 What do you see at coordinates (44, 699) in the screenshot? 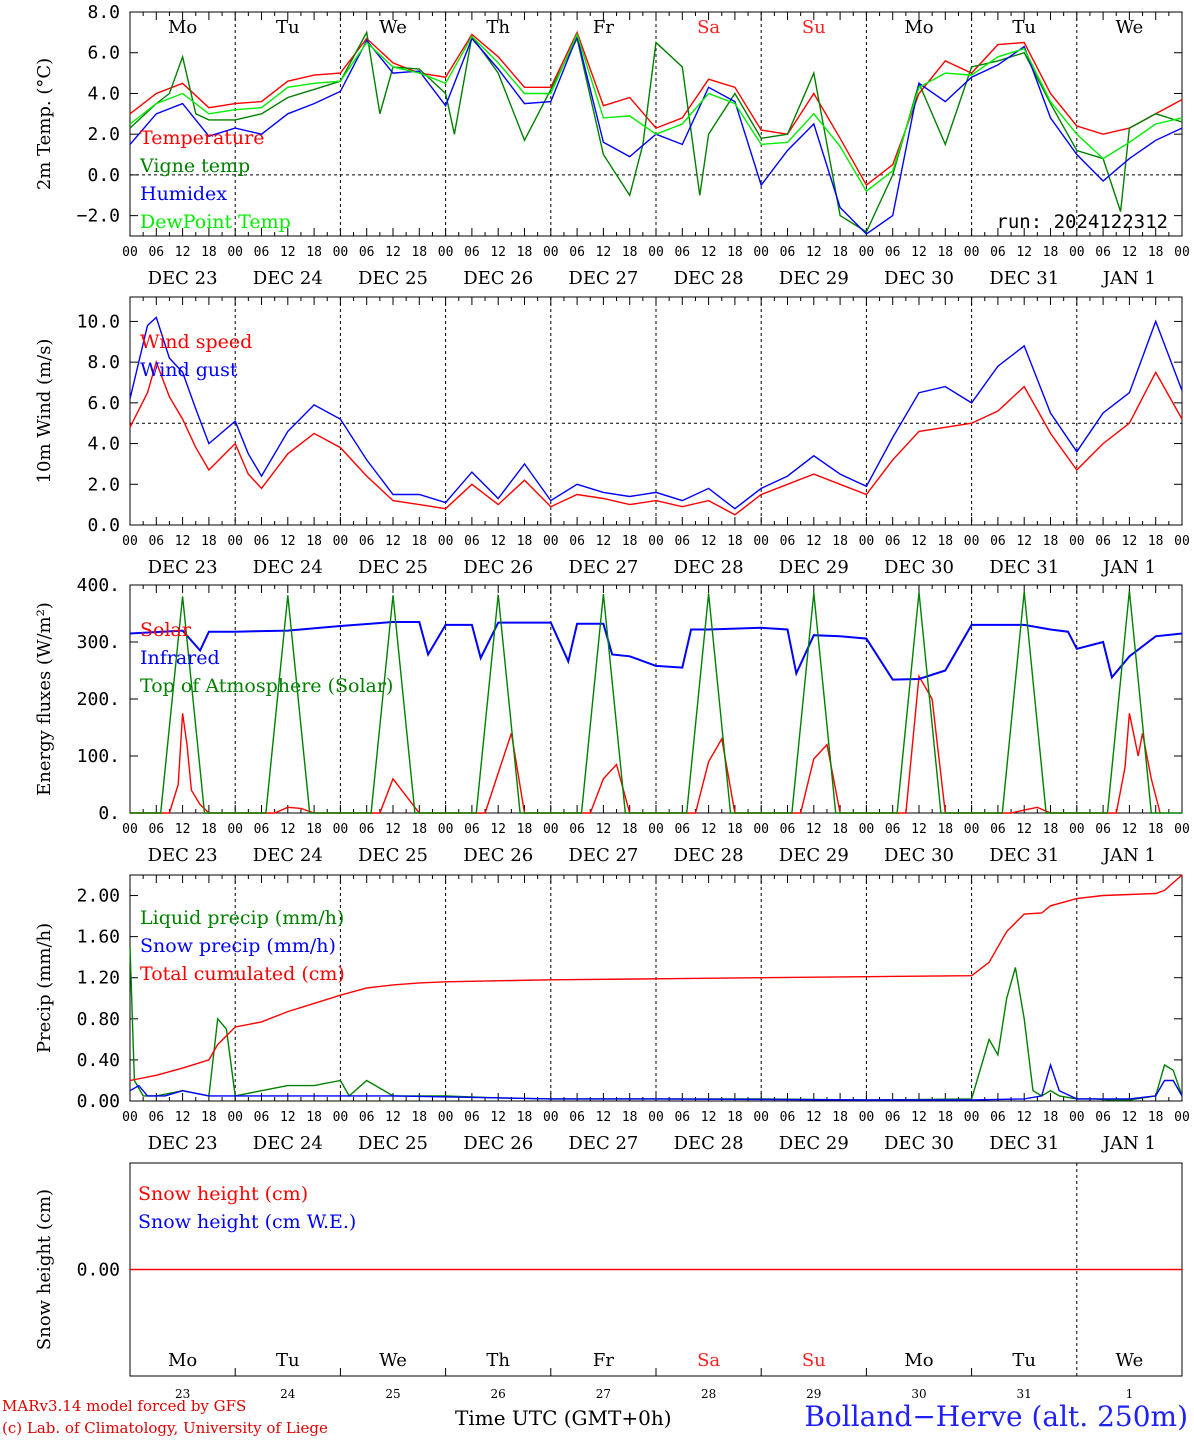
I see `y-axis-label: Energy fluxes (W/m²)` at bounding box center [44, 699].